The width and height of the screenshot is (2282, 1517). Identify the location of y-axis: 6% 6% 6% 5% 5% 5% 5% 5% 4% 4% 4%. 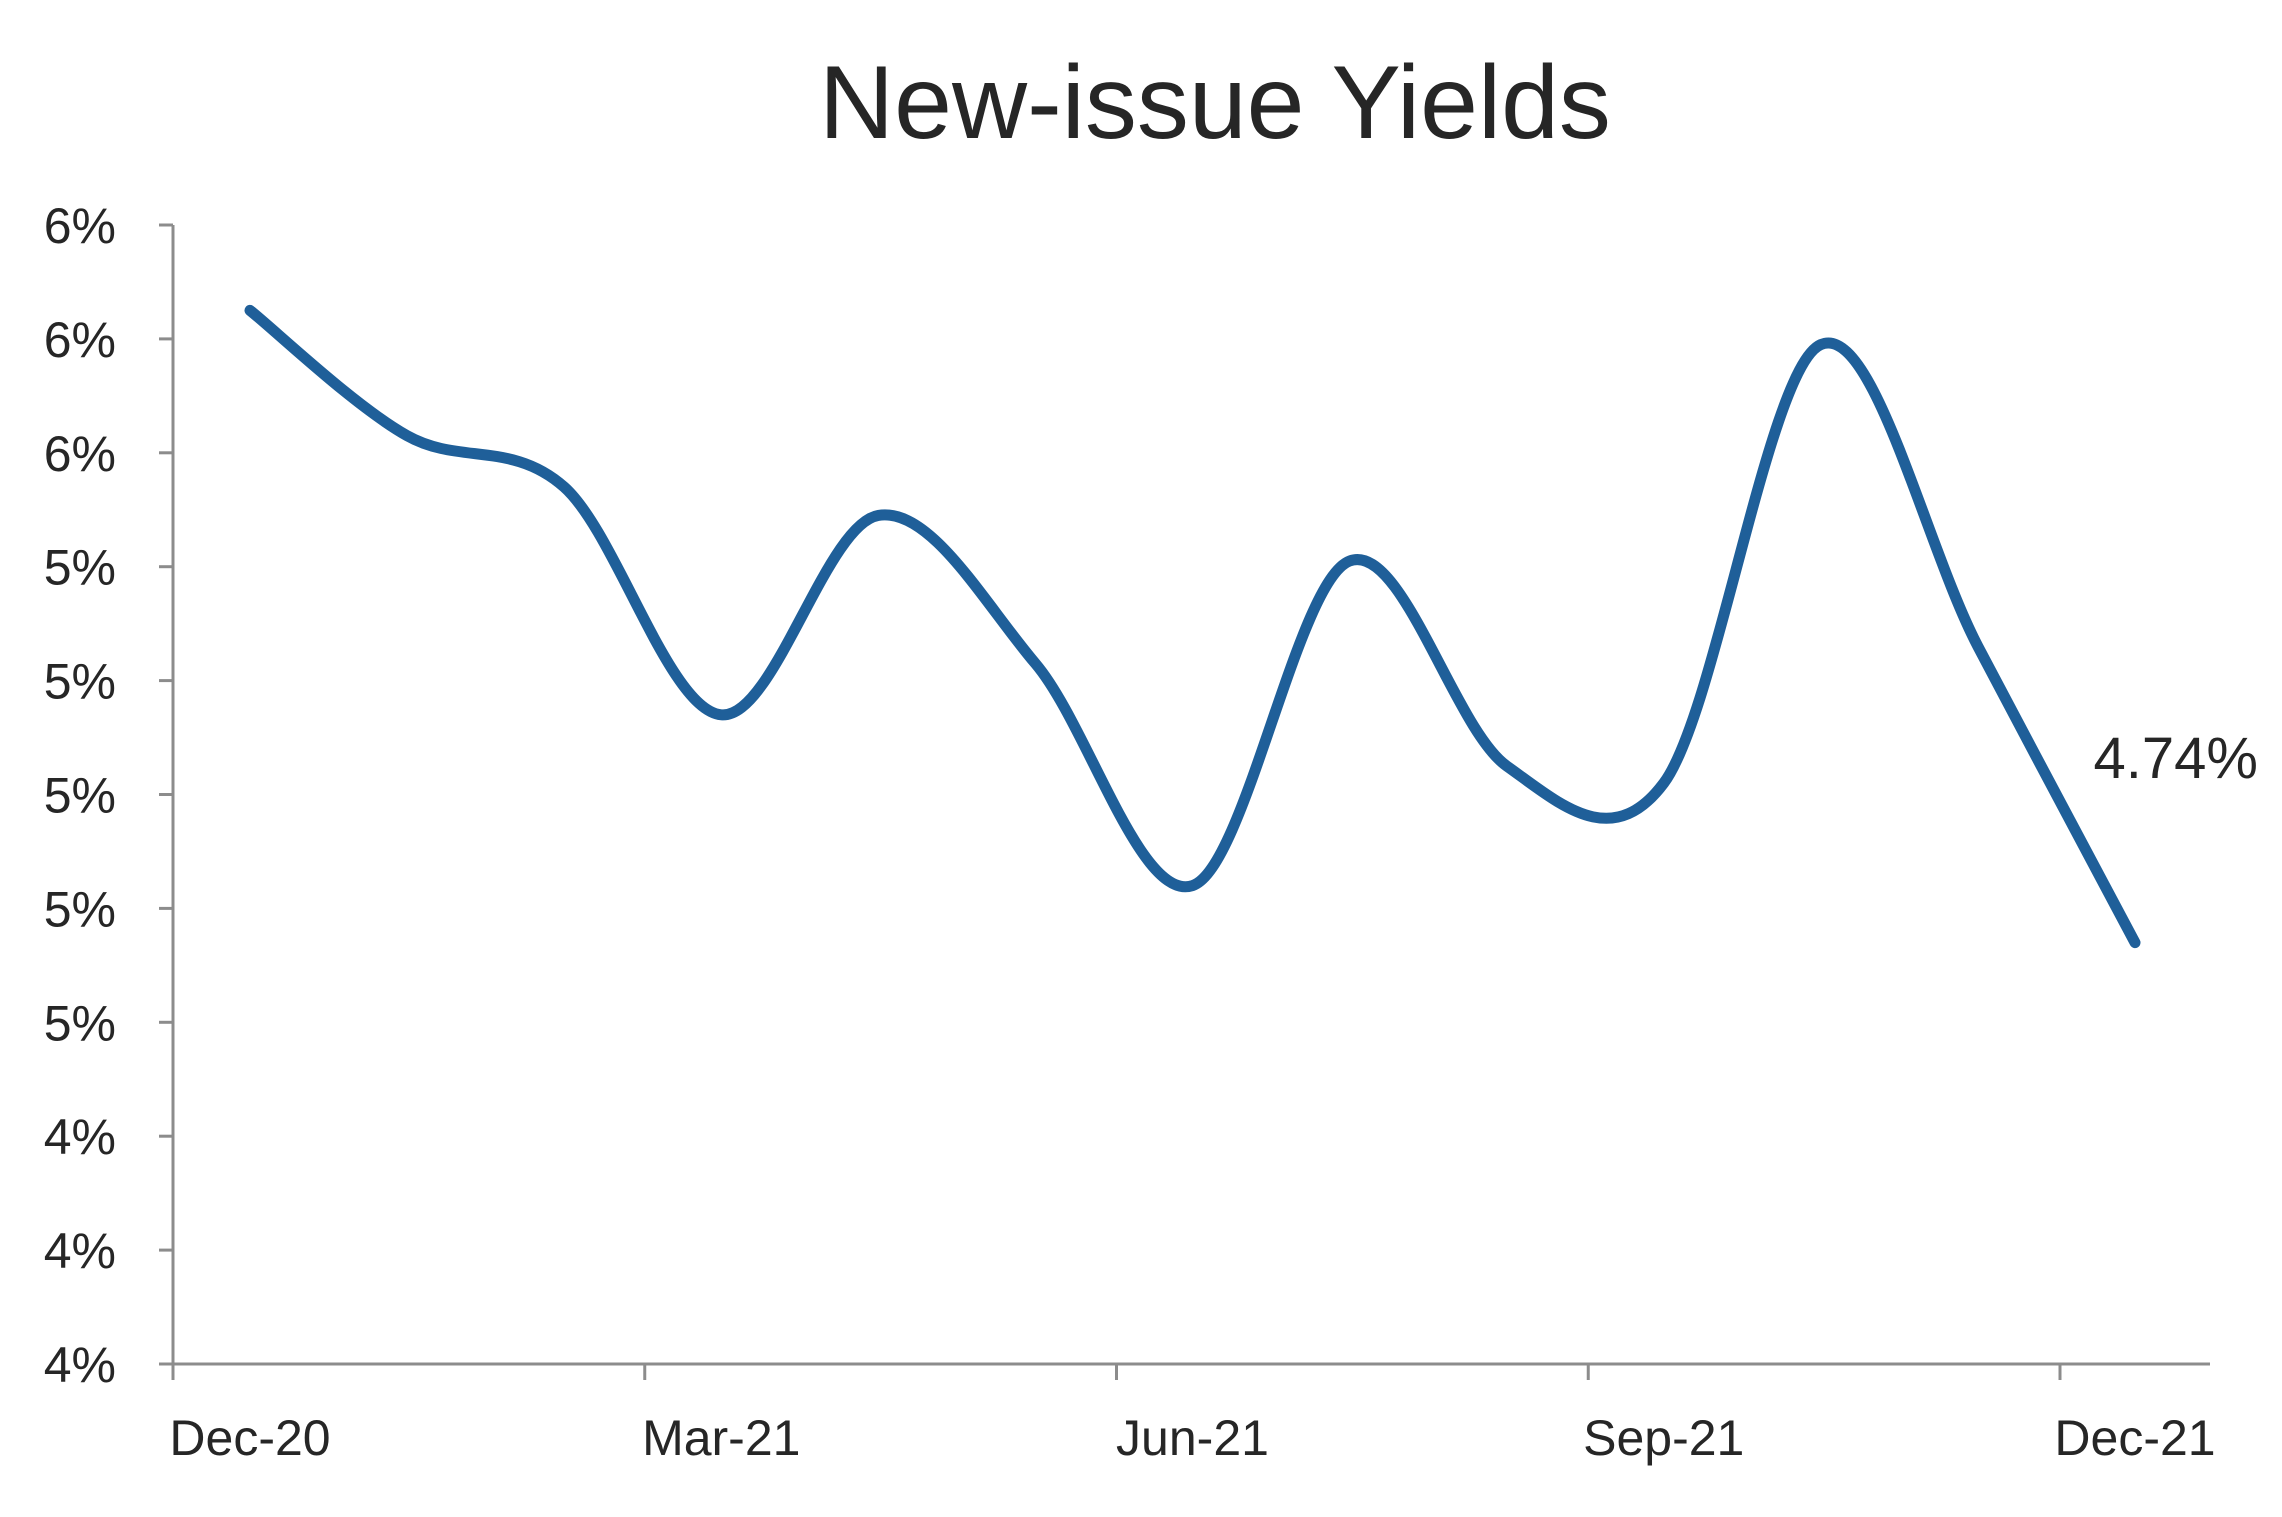
(109, 795).